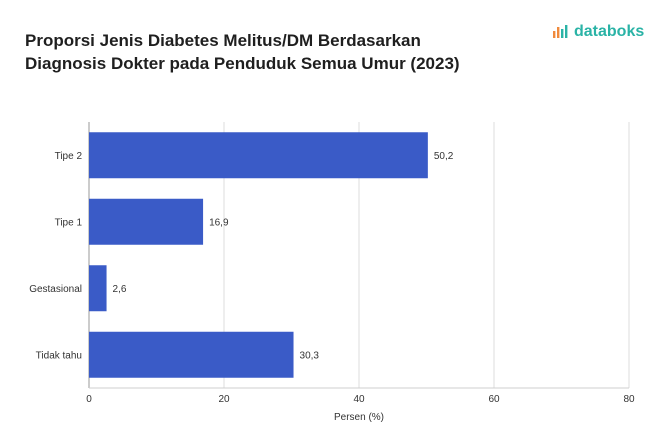 This screenshot has height=443, width=668. I want to click on bar-value-label: 50,2, so click(444, 156).